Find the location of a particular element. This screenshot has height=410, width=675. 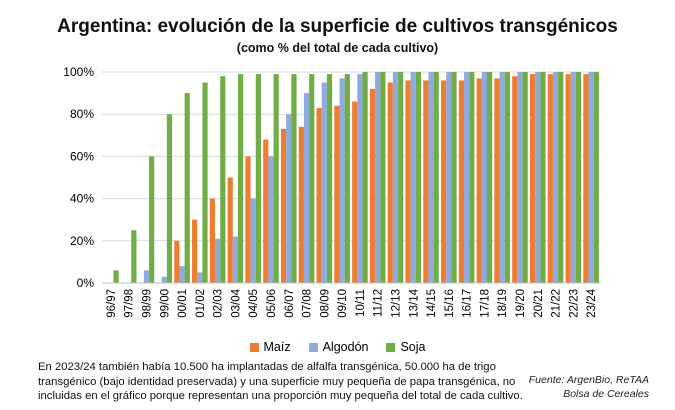

bar-algodón-17-18 is located at coordinates (484, 177).